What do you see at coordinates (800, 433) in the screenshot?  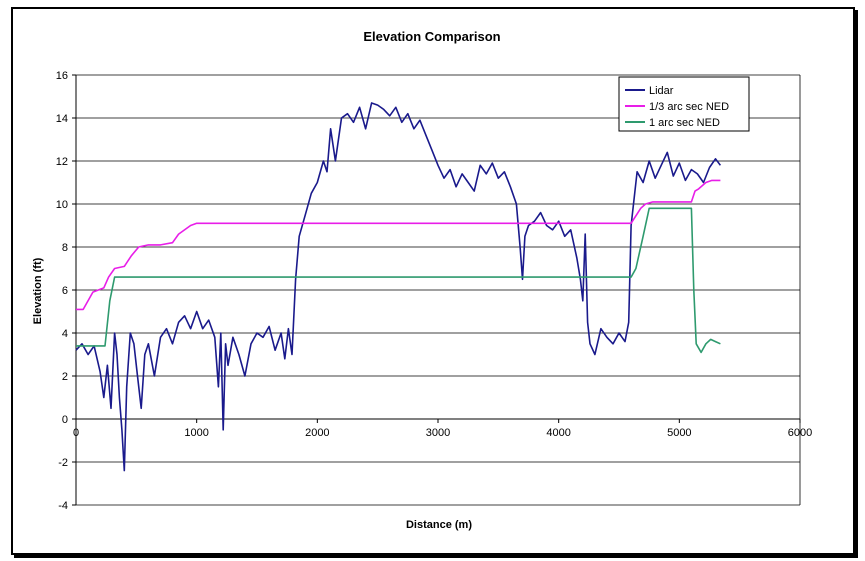 I see `x-tick-label: 6000` at bounding box center [800, 433].